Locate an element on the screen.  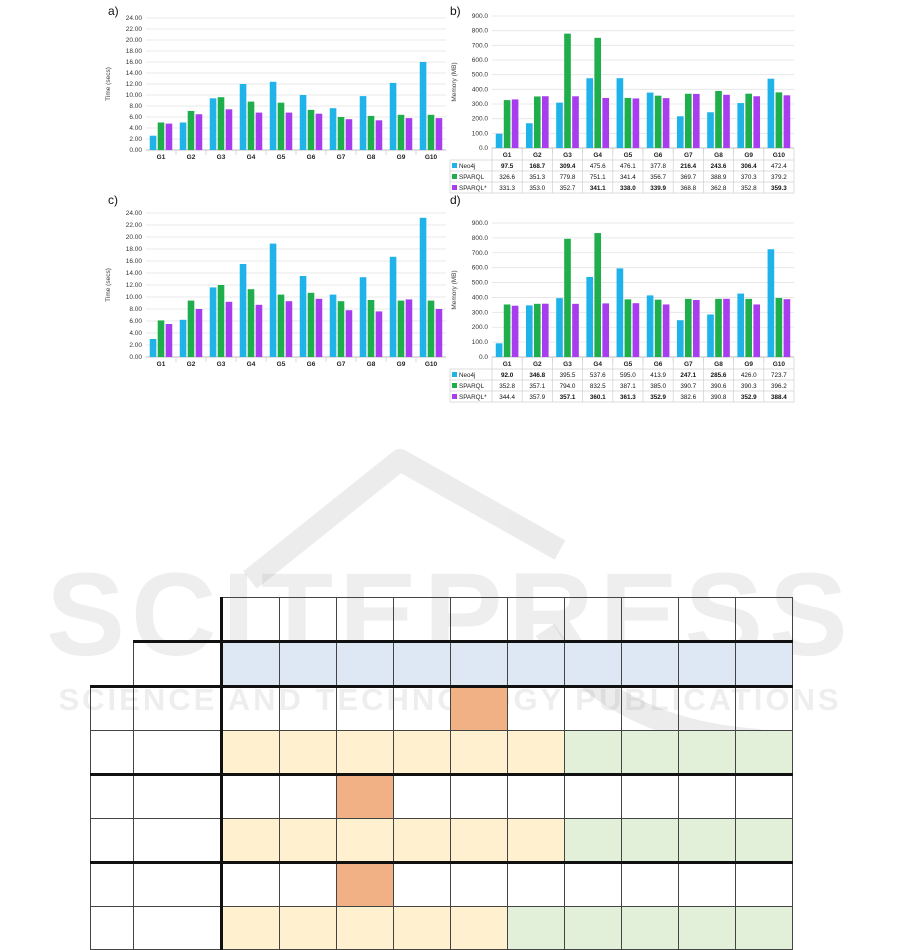
d-table-value: 595.0 is located at coordinates (628, 375).